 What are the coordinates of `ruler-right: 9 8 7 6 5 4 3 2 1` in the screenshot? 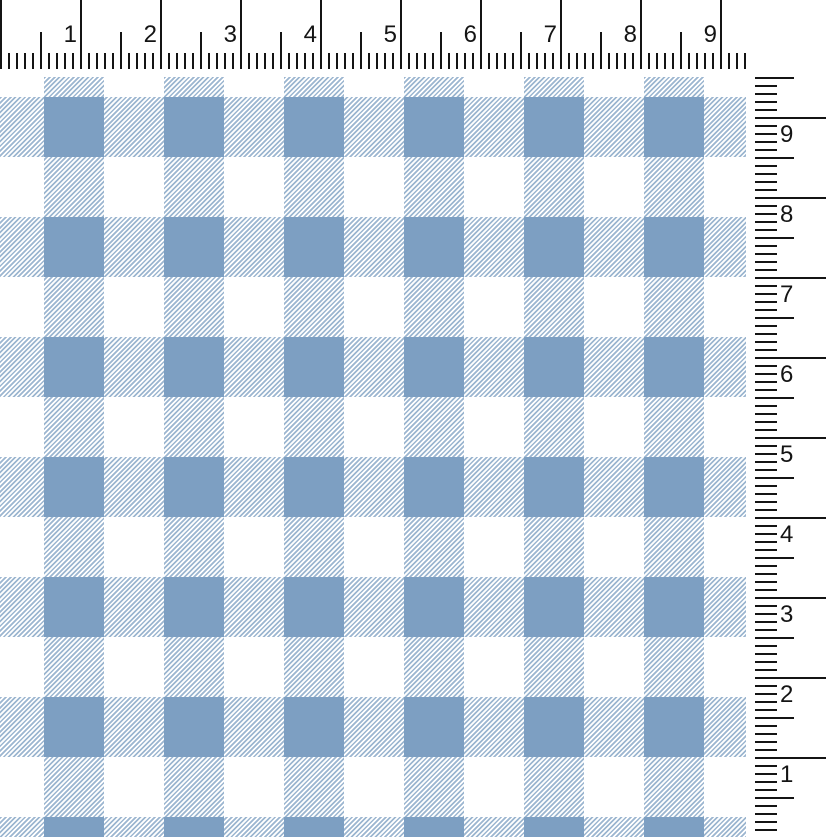 It's located at (790, 457).